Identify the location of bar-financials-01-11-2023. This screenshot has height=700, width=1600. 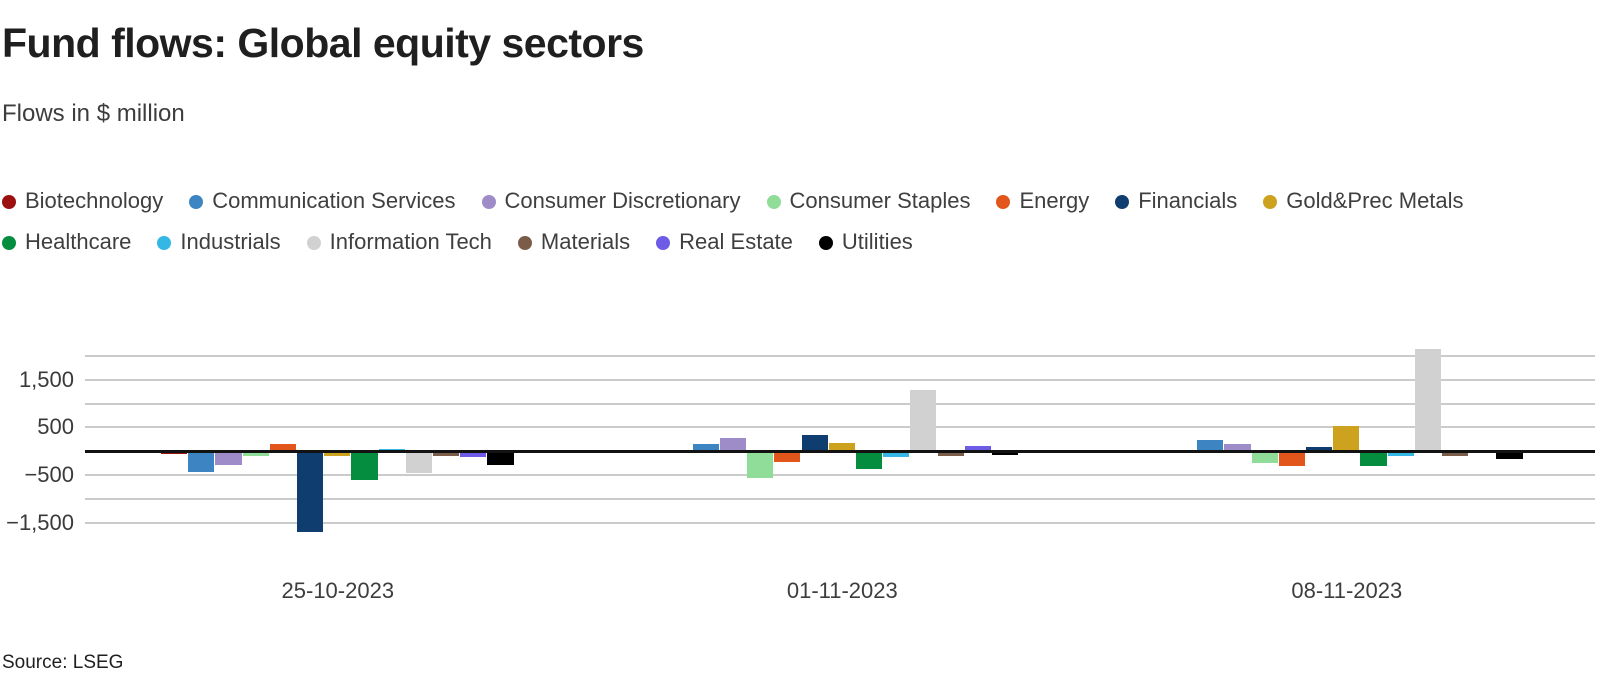
(814, 443).